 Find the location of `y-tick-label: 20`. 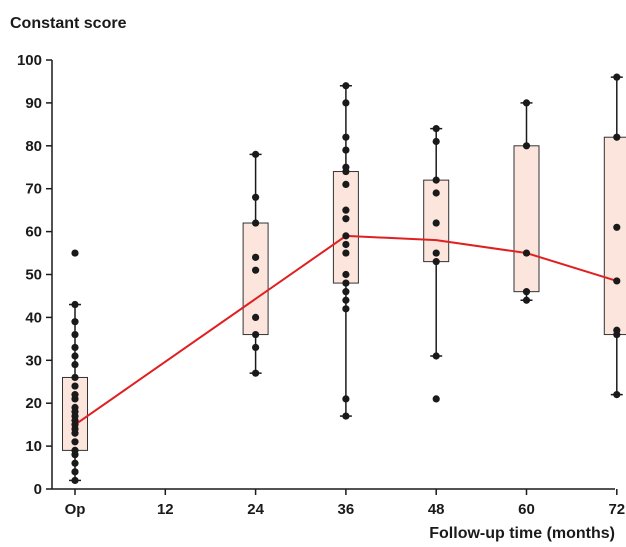

y-tick-label: 20 is located at coordinates (33, 403).